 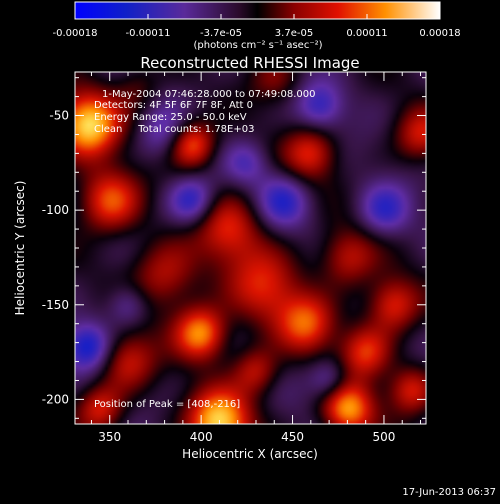 I want to click on annotation-detectors: Detectors: 4F 5F 6F 7F 8F, Att 0, so click(x=173, y=105).